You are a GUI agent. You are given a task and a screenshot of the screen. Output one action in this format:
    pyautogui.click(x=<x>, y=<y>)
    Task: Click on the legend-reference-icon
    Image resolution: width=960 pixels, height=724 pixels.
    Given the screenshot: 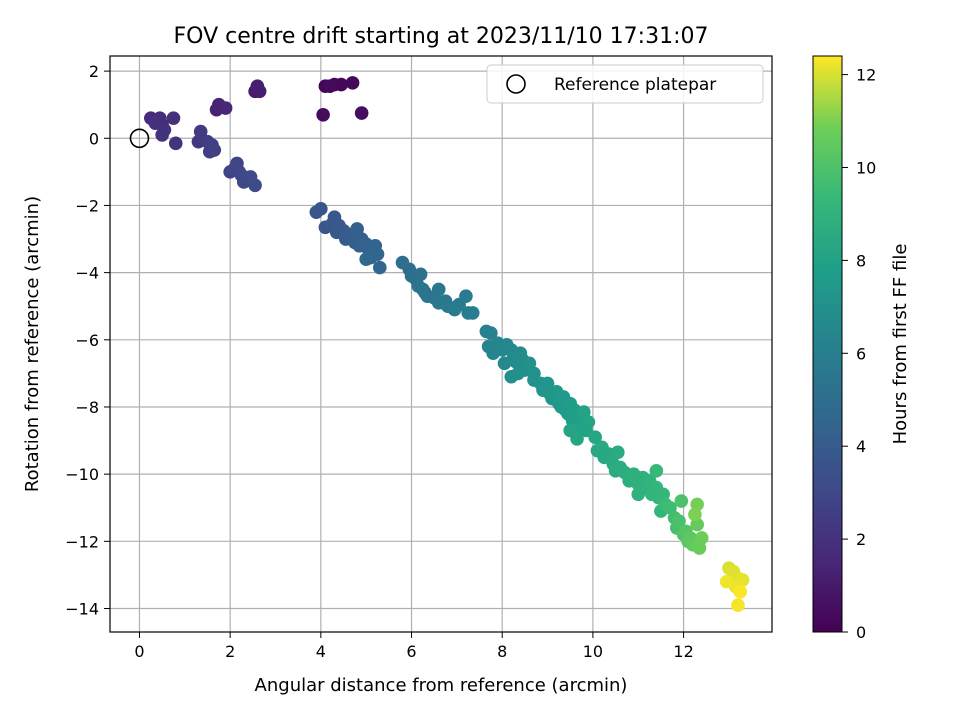 What is the action you would take?
    pyautogui.click(x=516, y=84)
    